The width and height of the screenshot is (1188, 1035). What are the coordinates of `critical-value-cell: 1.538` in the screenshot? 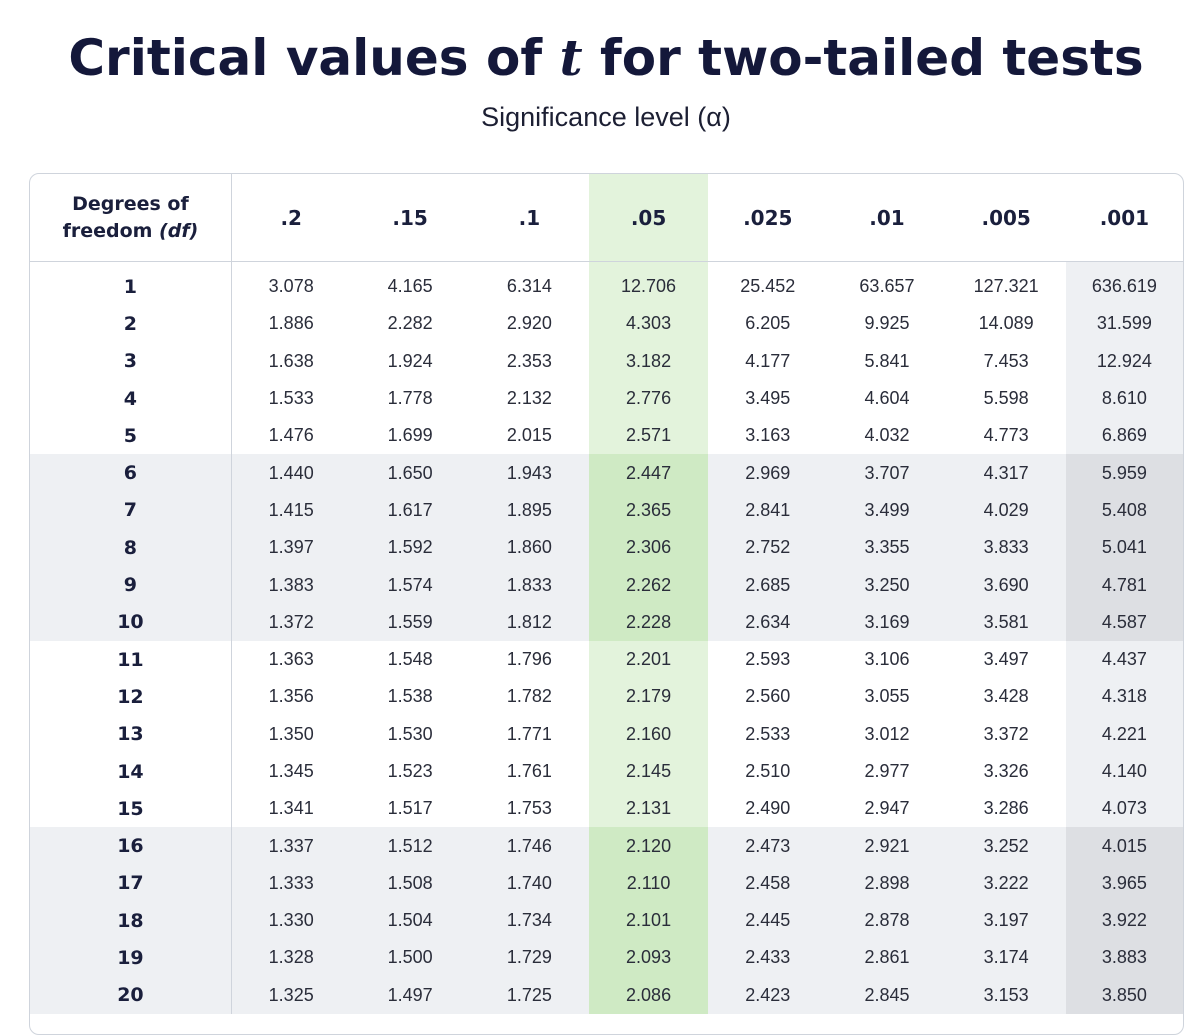 It's located at (410, 696).